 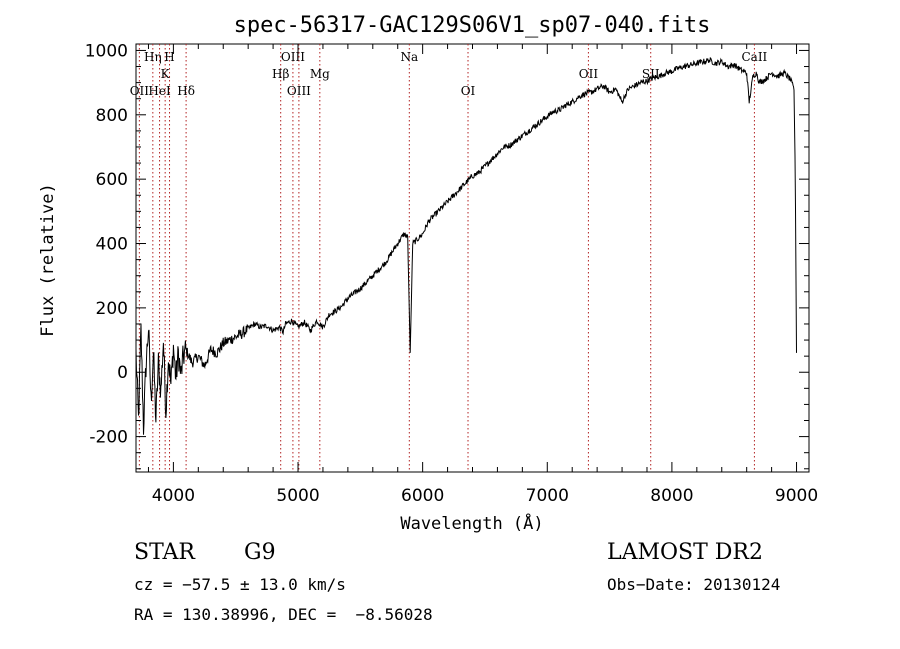 I want to click on x-tick-label: 4000, so click(x=173, y=496).